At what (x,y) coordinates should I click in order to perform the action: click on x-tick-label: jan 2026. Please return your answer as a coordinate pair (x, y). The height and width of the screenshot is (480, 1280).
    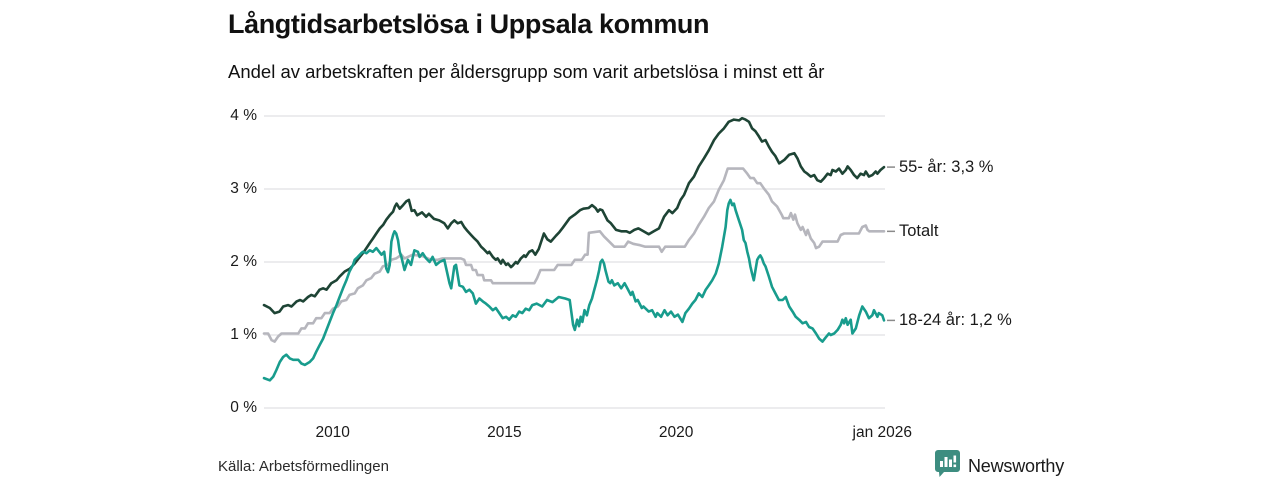
    Looking at the image, I should click on (882, 432).